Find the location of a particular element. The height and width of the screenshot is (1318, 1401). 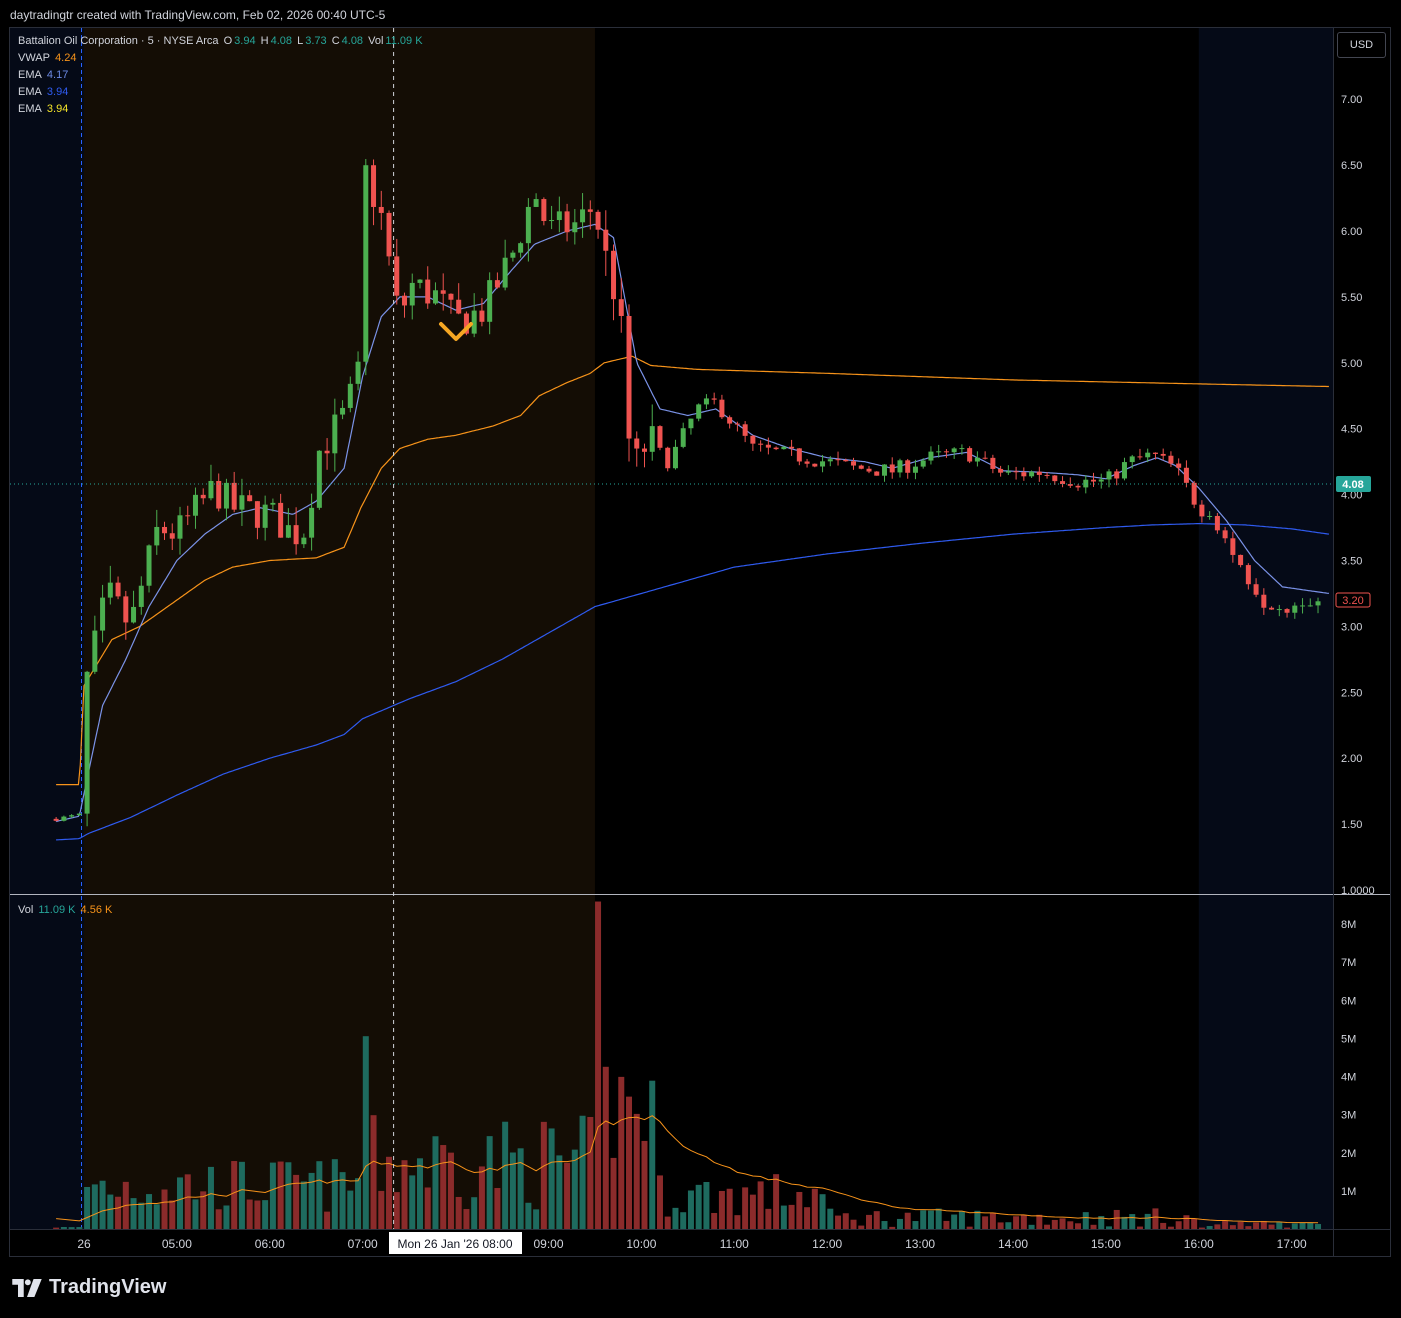

tradingview-logo: TradingView is located at coordinates (89, 1287).